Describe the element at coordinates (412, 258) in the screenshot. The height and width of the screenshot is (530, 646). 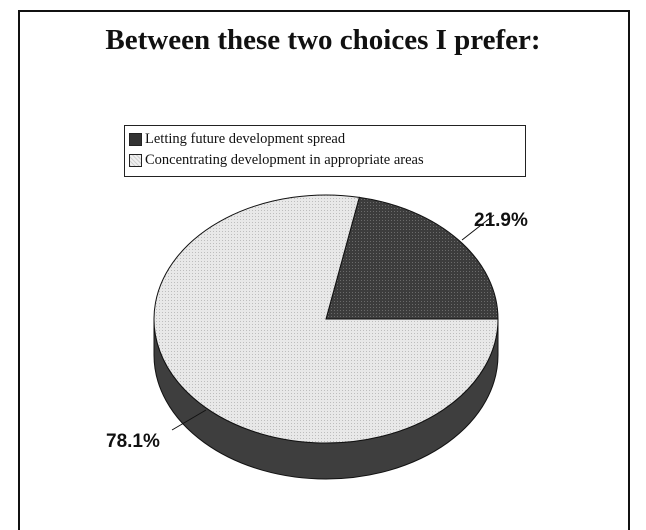
I see `pie-slice-letting-spread` at that location.